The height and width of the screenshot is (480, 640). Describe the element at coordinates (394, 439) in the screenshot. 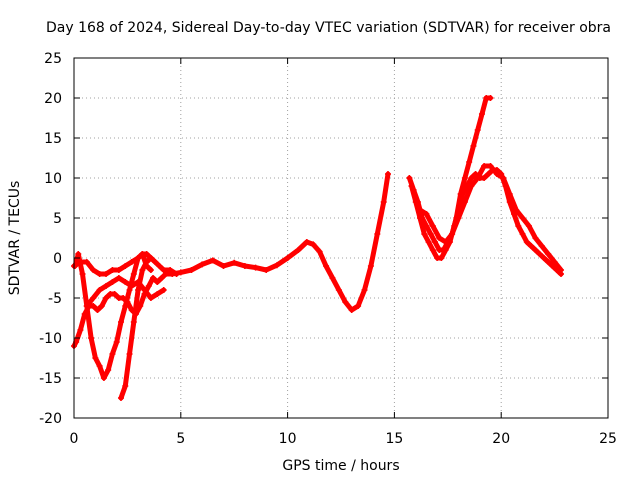

I see `x-tick-label: 15` at that location.